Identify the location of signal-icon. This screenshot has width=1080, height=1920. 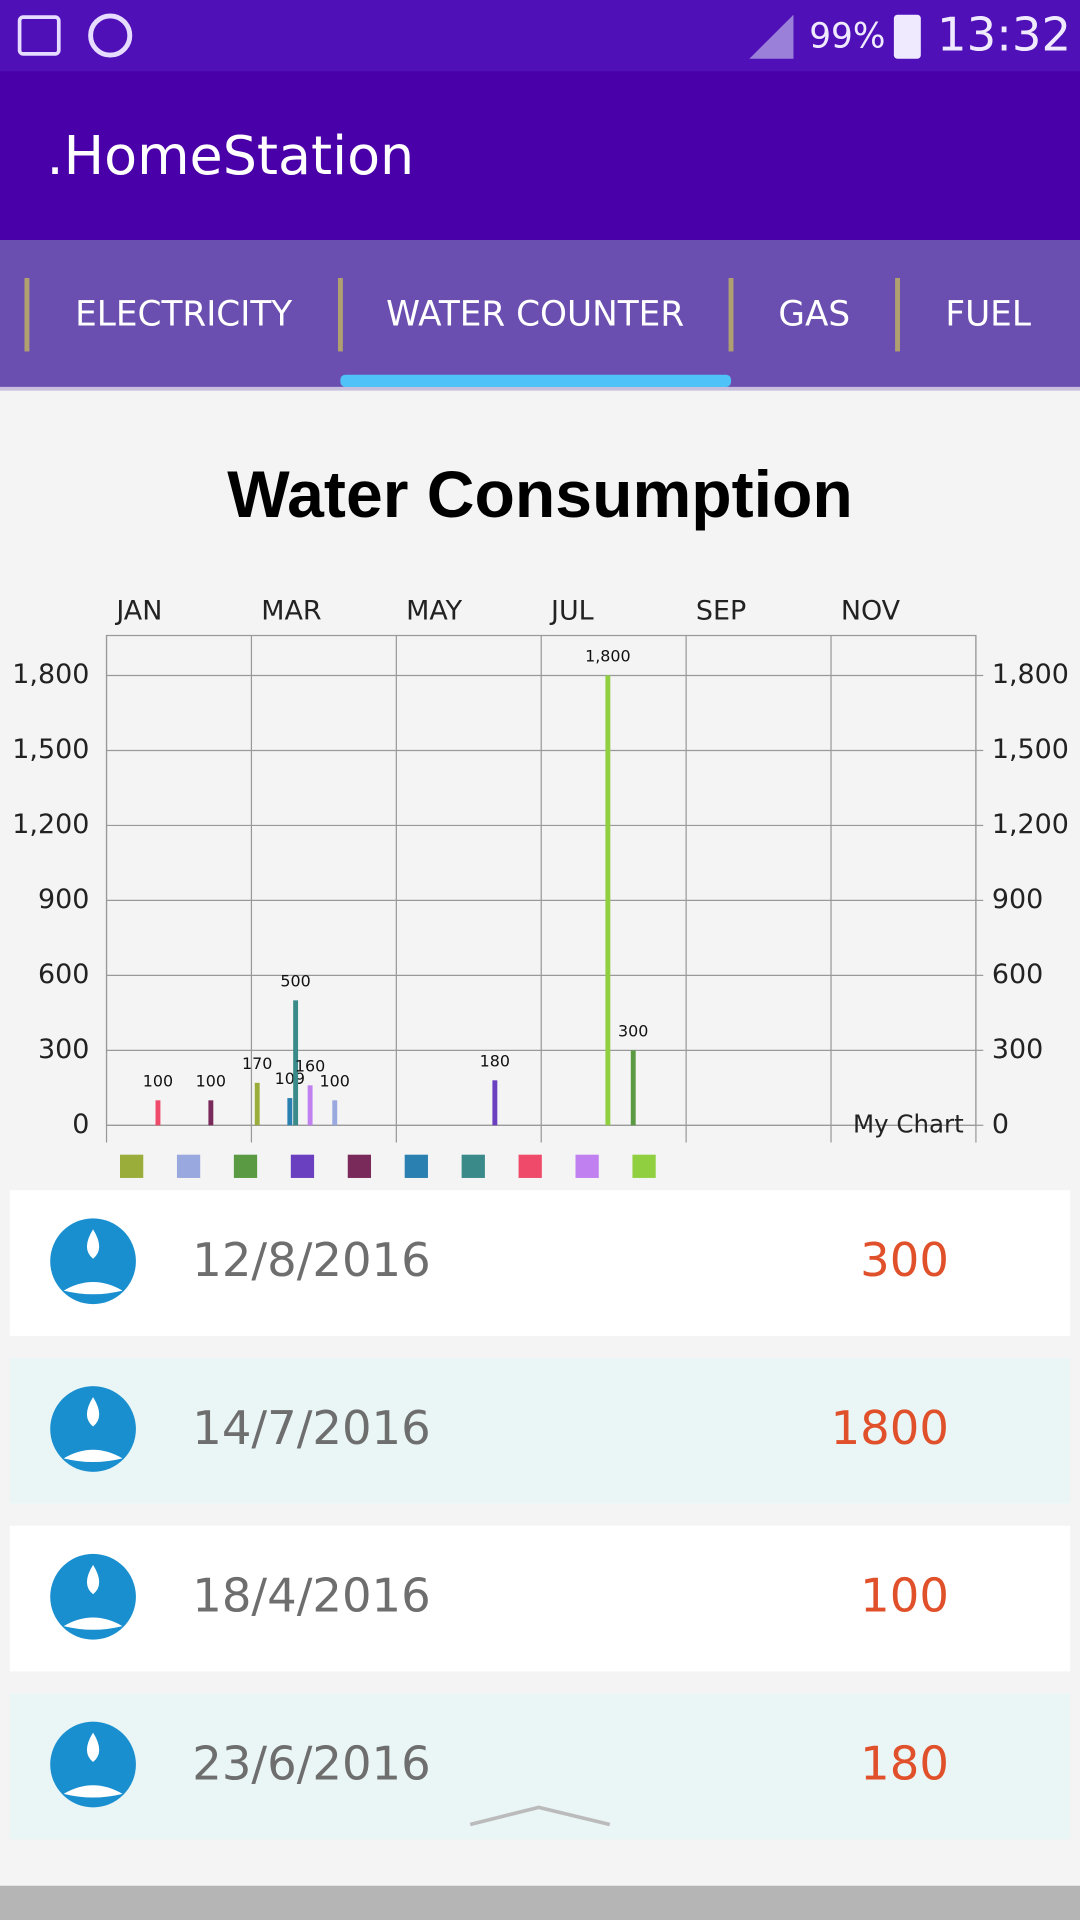
(771, 36).